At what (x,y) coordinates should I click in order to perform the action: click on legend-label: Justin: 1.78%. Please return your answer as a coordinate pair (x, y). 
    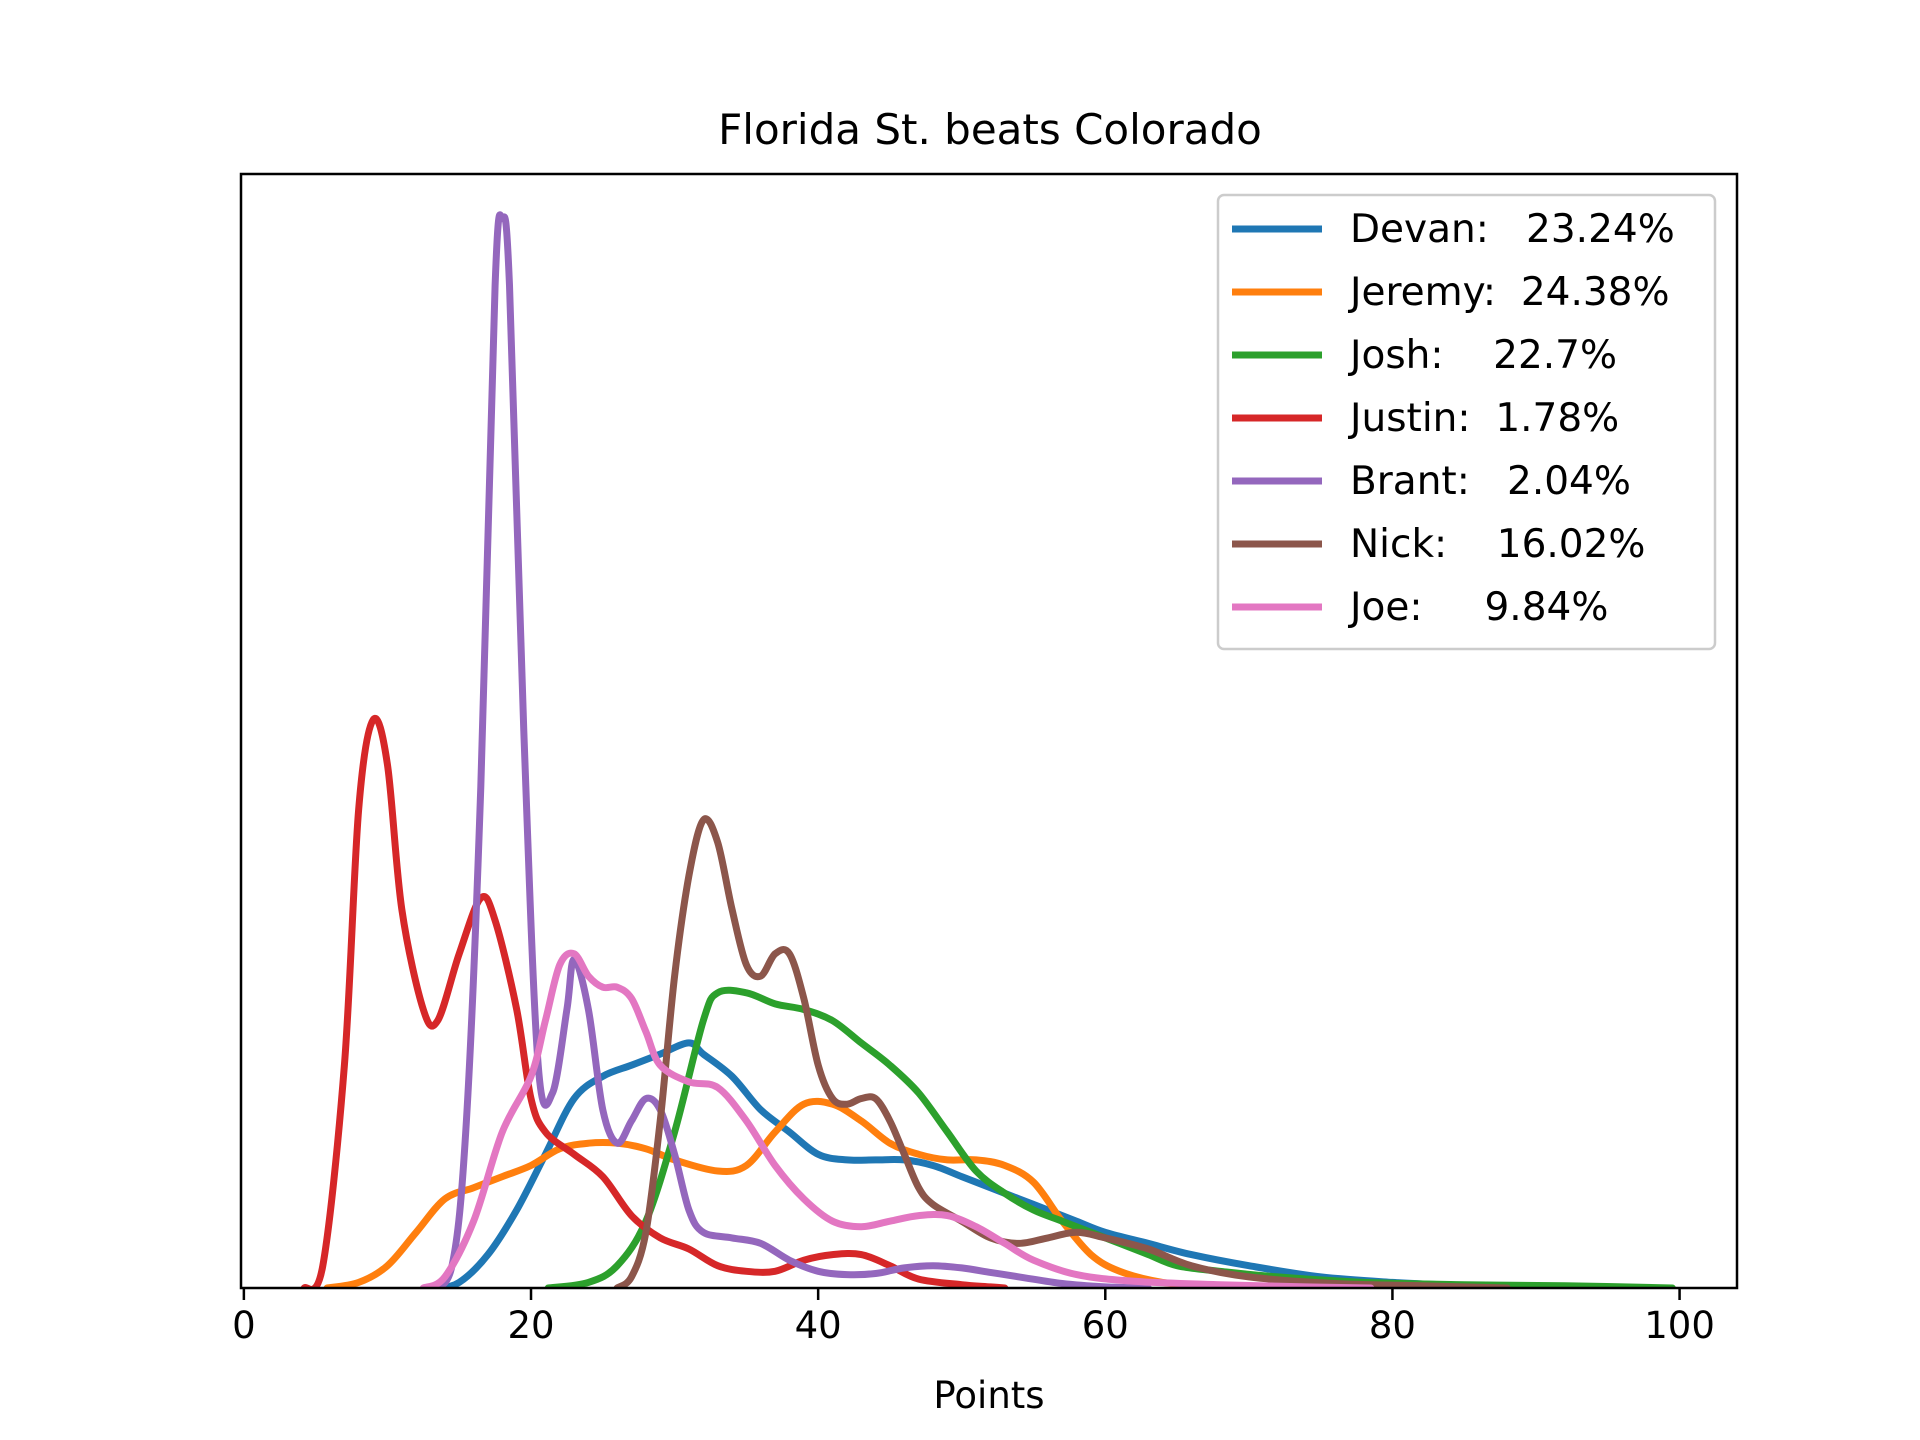
    Looking at the image, I should click on (1483, 418).